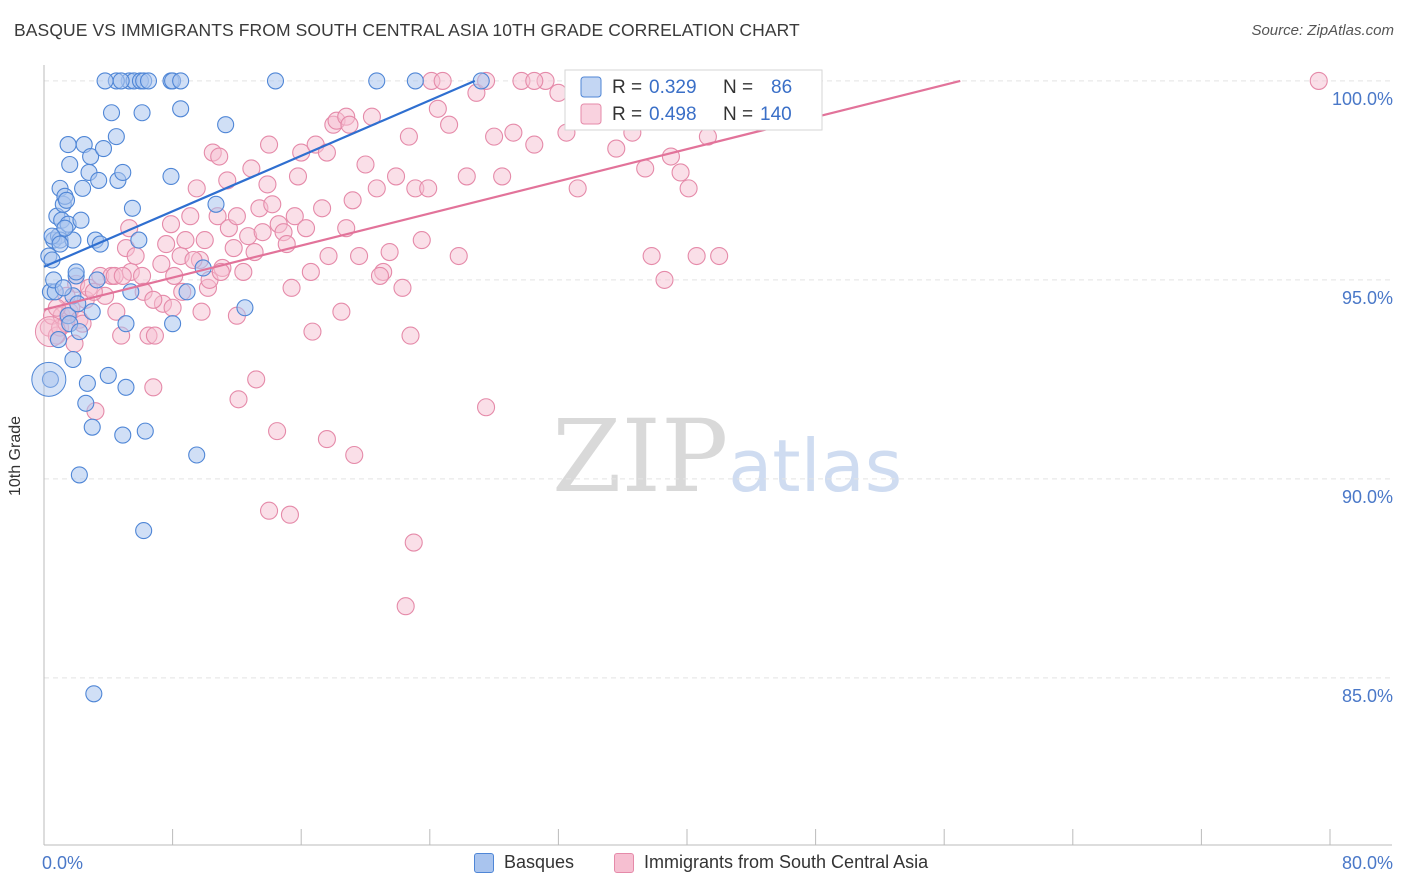 This screenshot has width=1406, height=892. I want to click on point-basques-cluster, so click(49, 379).